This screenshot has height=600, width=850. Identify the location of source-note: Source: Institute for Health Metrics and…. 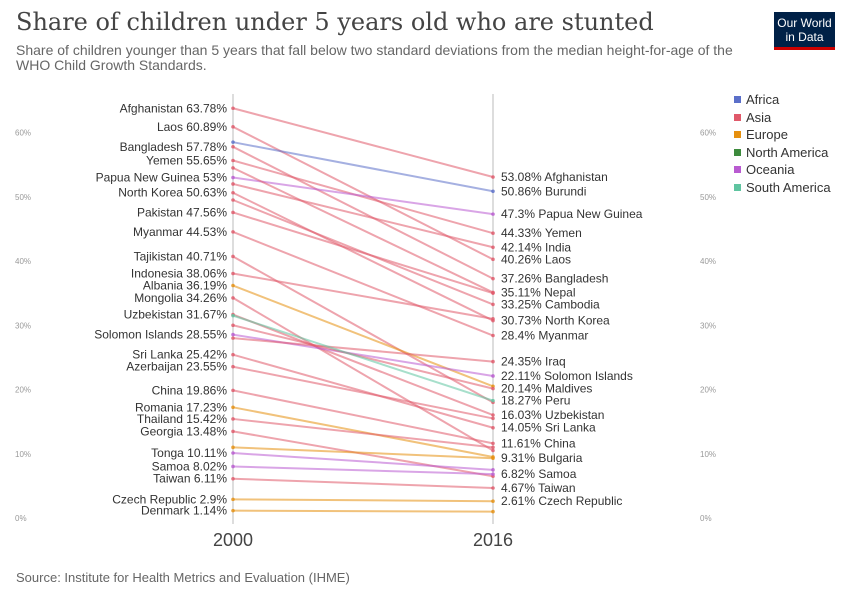
(183, 577).